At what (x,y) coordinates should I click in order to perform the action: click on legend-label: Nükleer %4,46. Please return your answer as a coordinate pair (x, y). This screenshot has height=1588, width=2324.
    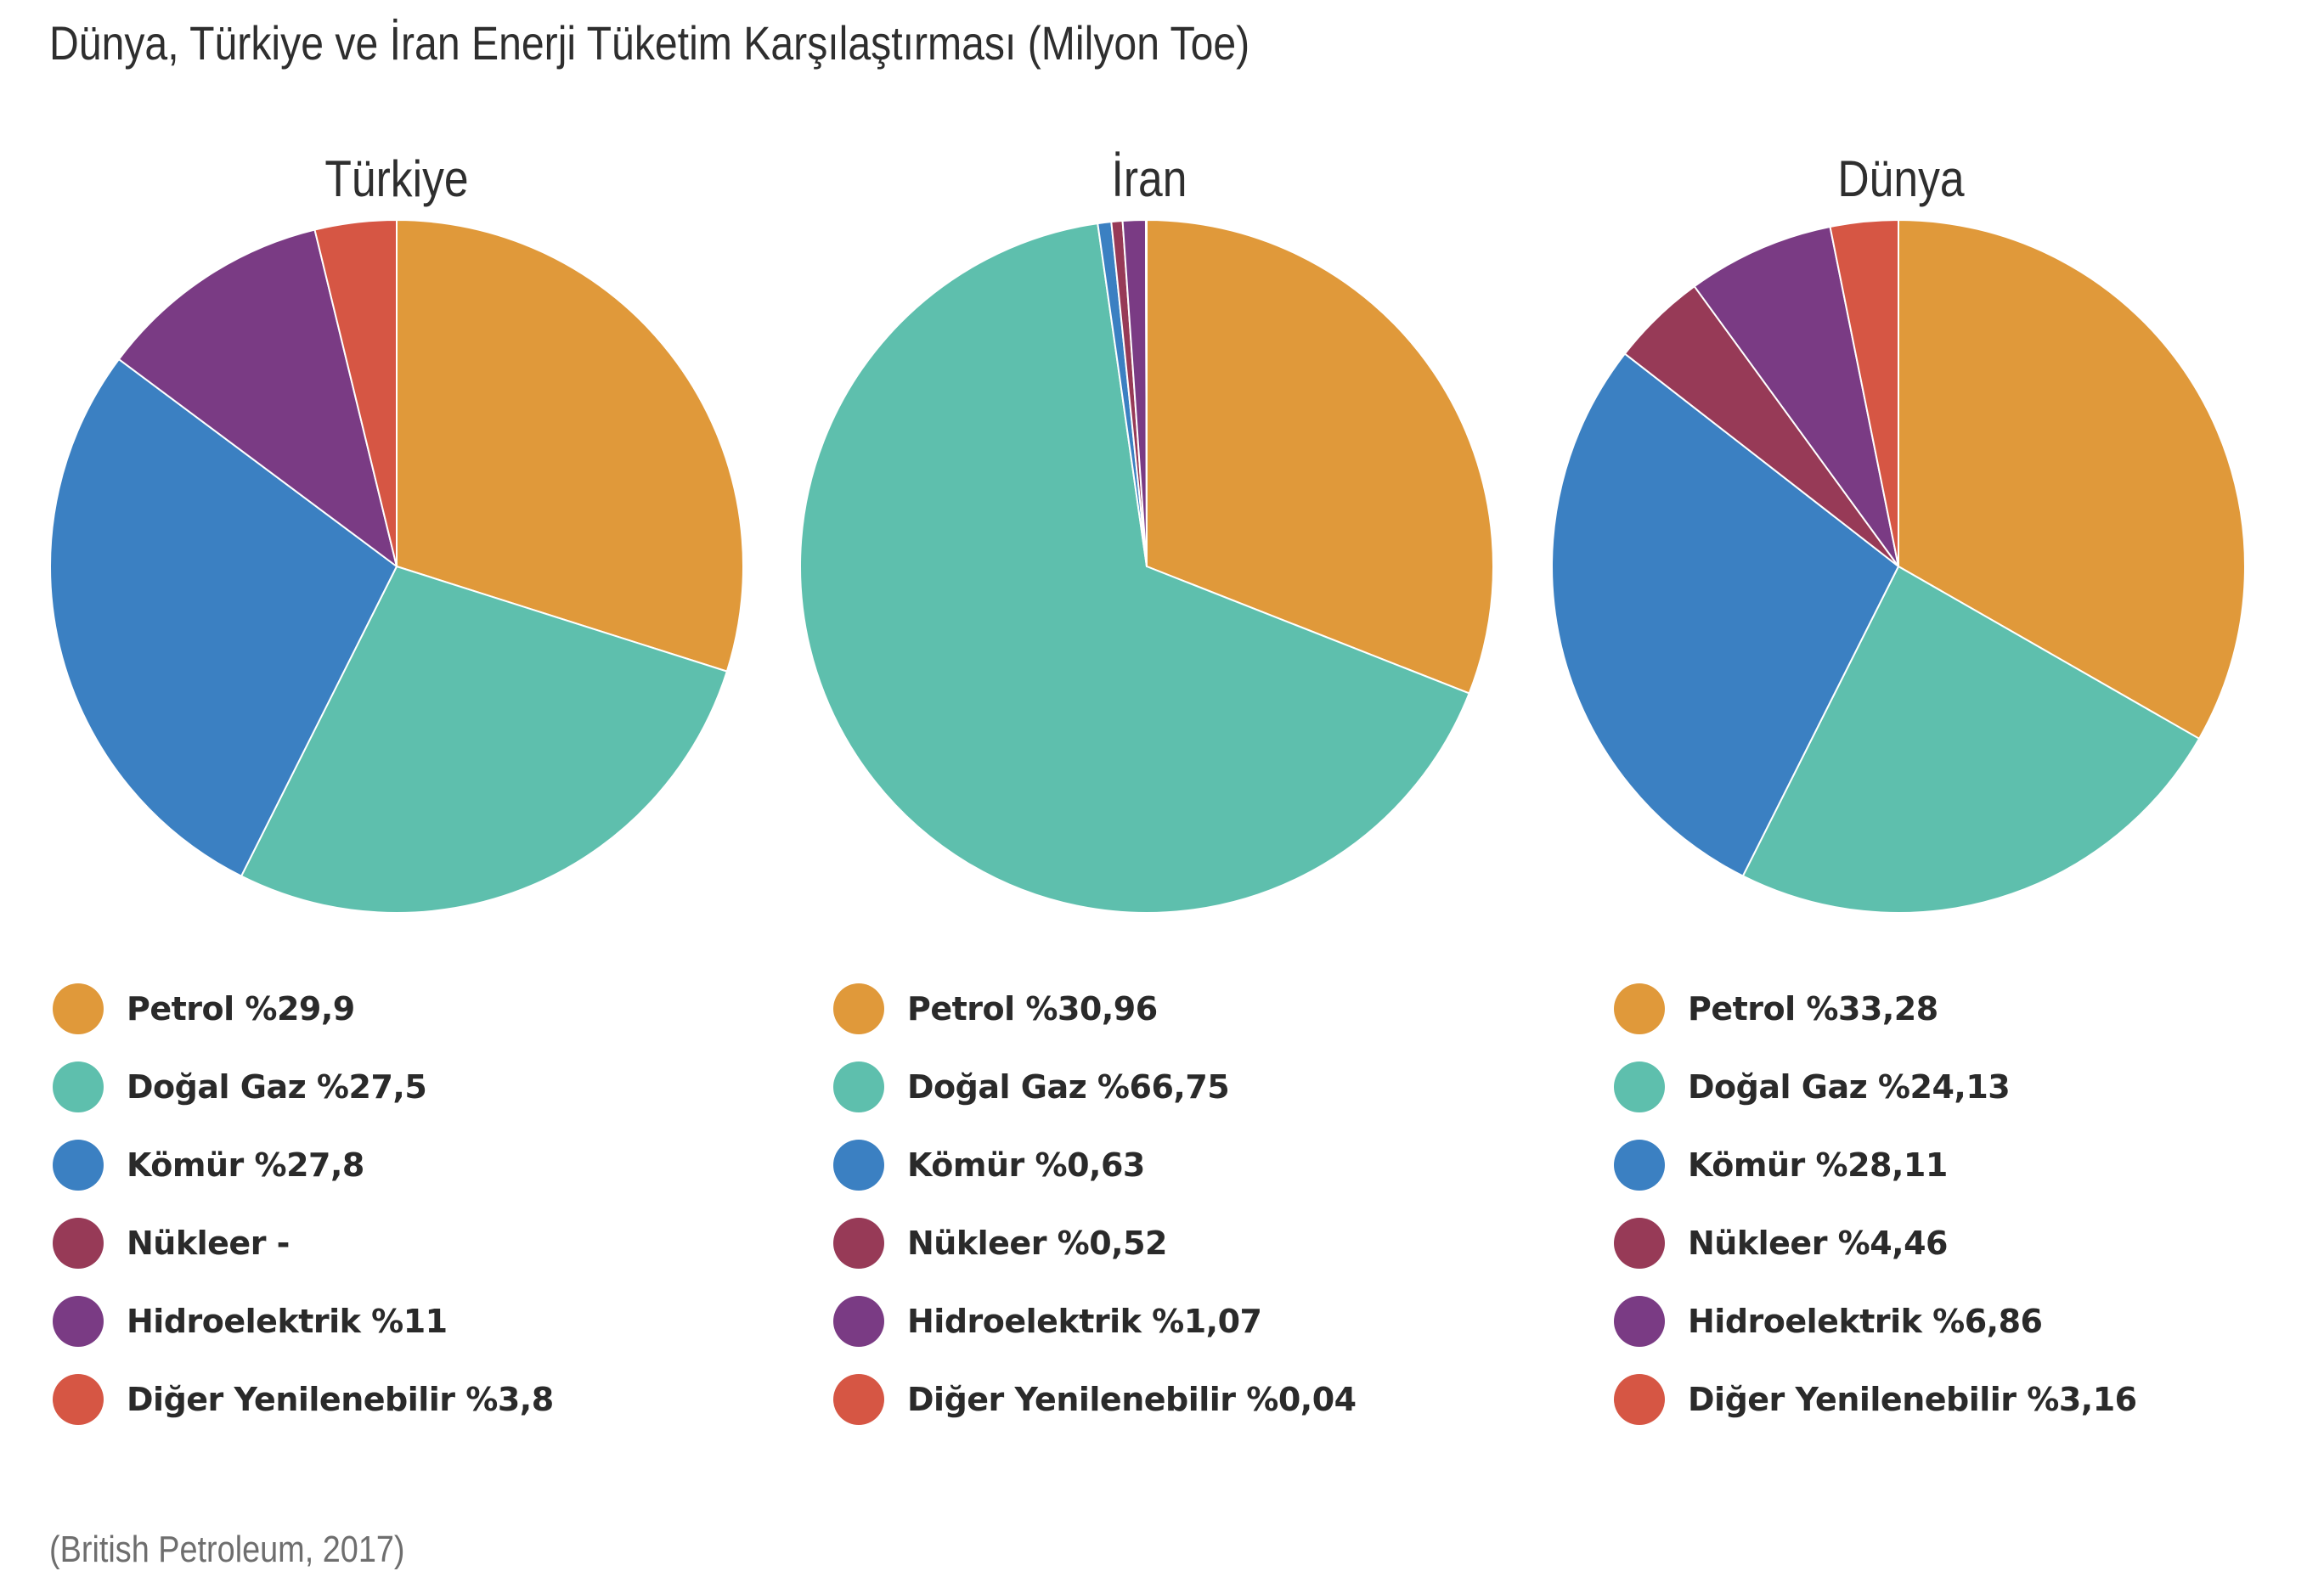
    Looking at the image, I should click on (1819, 1243).